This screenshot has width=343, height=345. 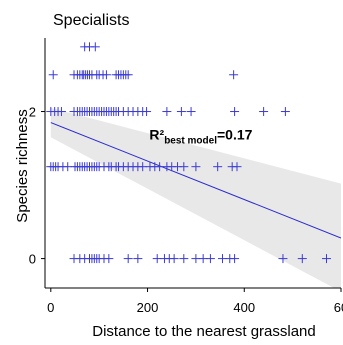 What do you see at coordinates (203, 331) in the screenshot?
I see `x-axis-label: Distance to the nearest grassland` at bounding box center [203, 331].